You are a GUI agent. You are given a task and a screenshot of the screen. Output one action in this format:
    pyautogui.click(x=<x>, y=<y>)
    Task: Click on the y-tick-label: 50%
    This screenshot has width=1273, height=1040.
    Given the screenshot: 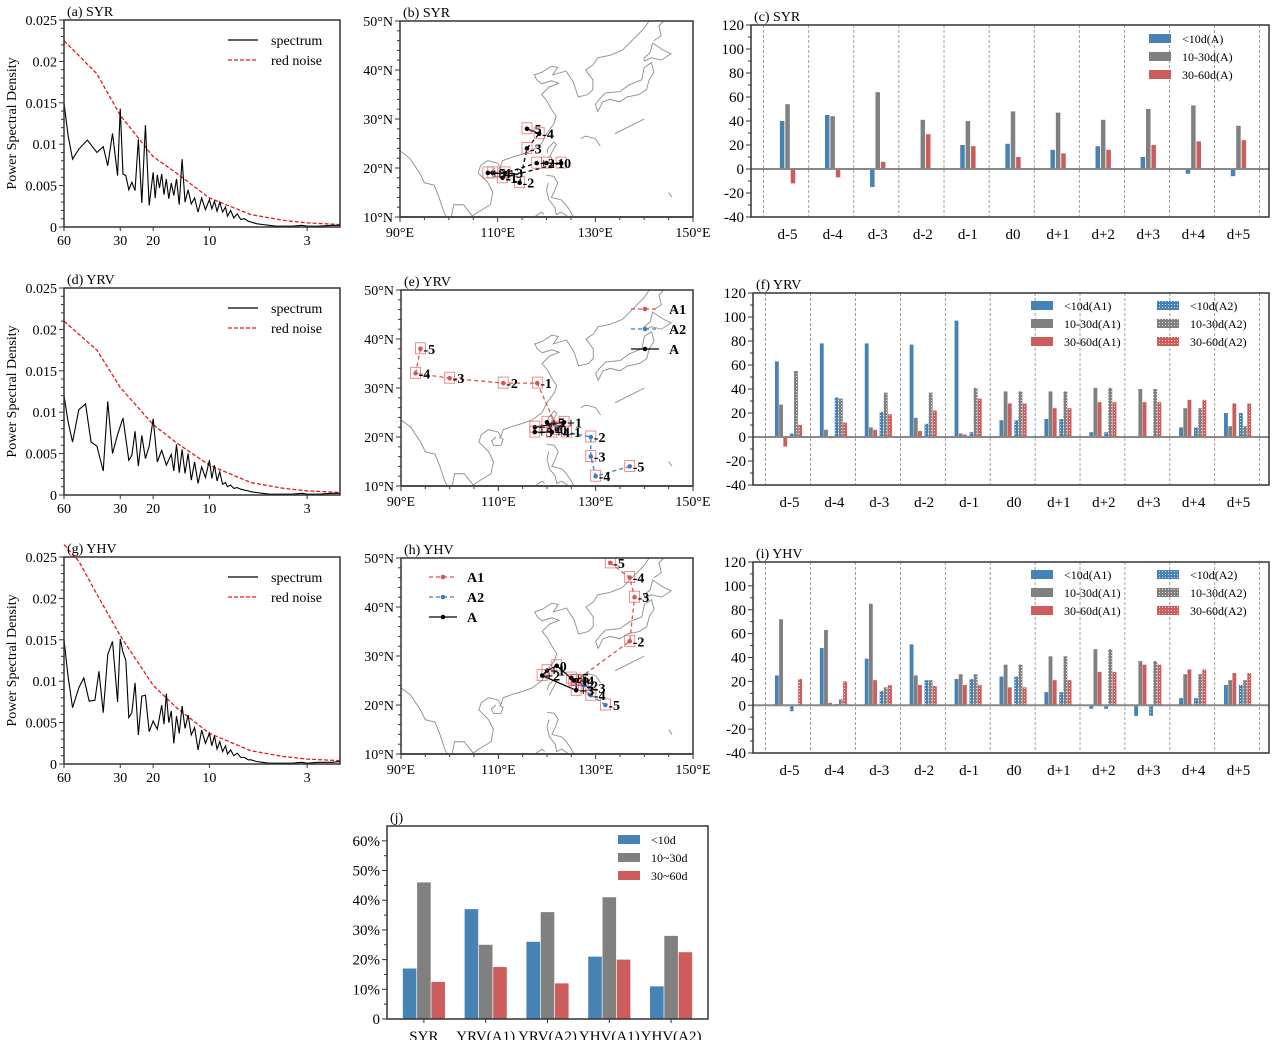 What is the action you would take?
    pyautogui.click(x=367, y=872)
    